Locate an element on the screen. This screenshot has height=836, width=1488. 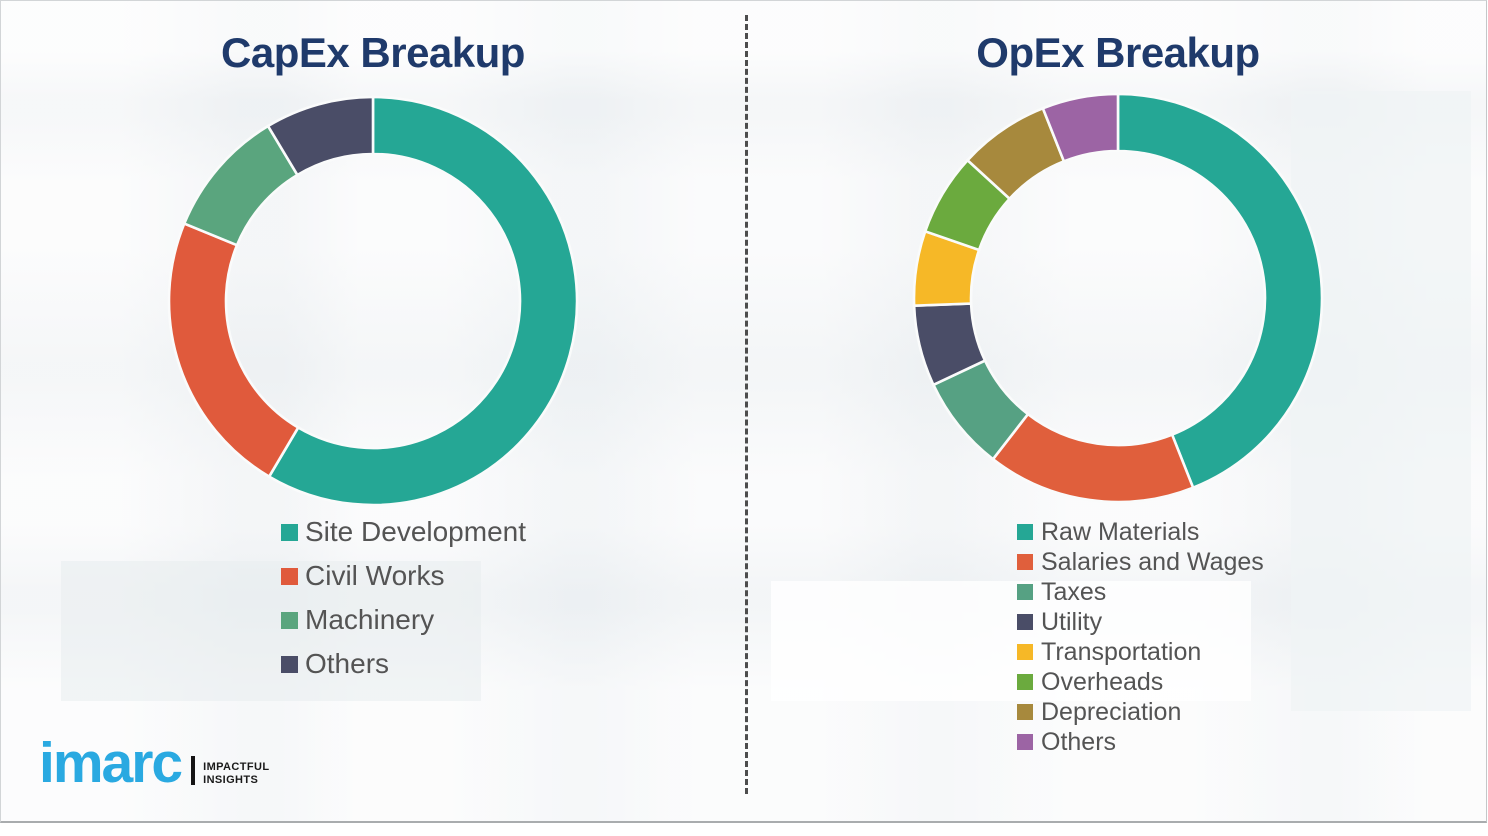
capex-donut-chart is located at coordinates (373, 301).